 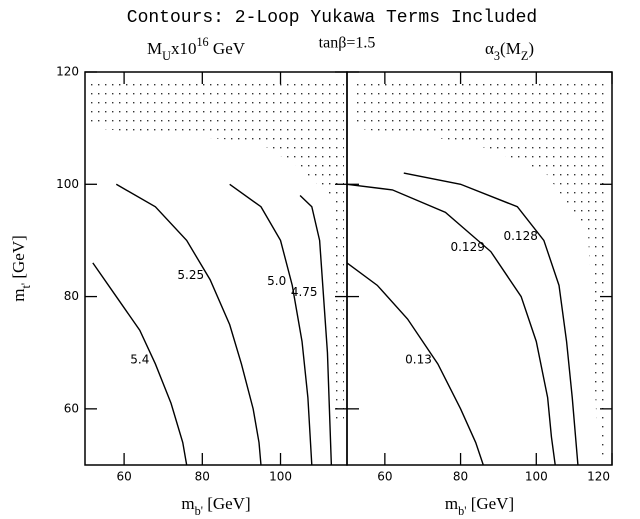 I want to click on y-tick-label: 100, so click(x=67, y=184).